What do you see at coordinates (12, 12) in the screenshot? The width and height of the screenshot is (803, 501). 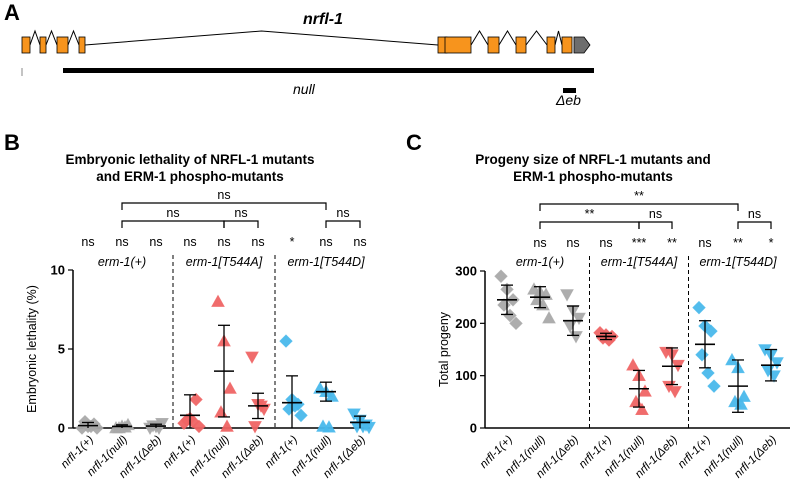 I see `panel-a-letter: A` at bounding box center [12, 12].